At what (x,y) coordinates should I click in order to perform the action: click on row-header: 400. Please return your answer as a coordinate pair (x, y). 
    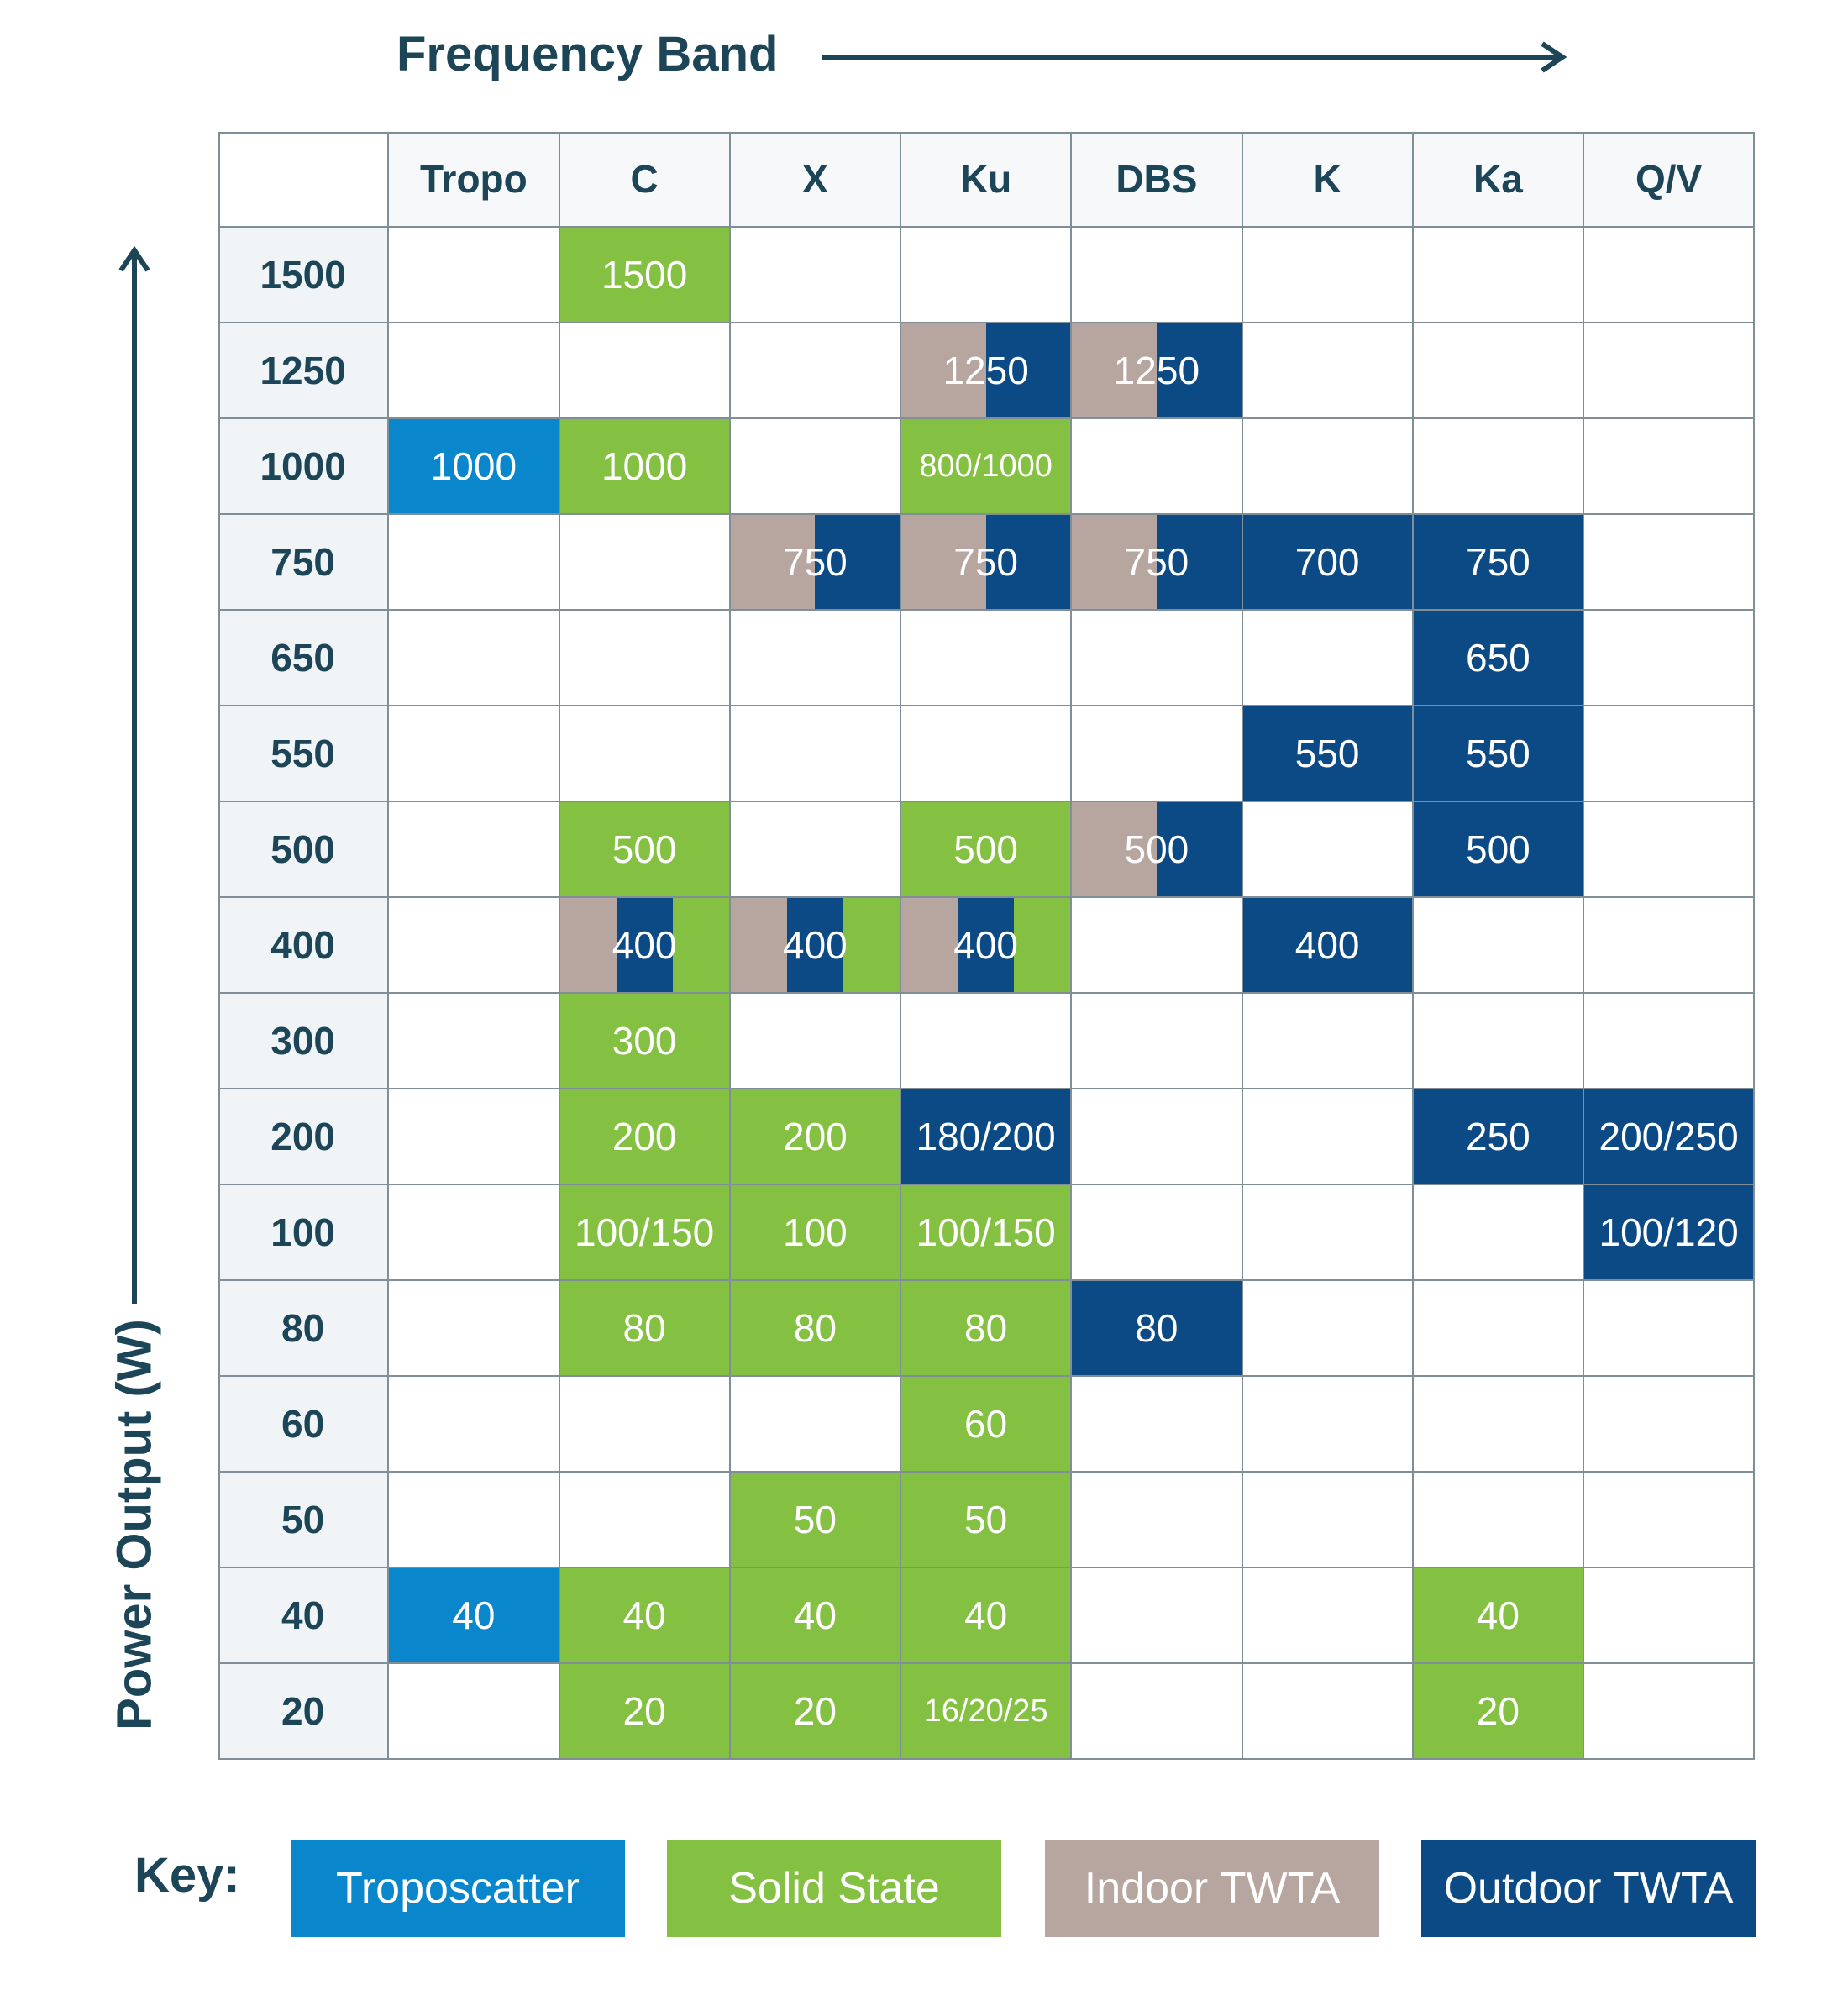
    Looking at the image, I should click on (304, 946).